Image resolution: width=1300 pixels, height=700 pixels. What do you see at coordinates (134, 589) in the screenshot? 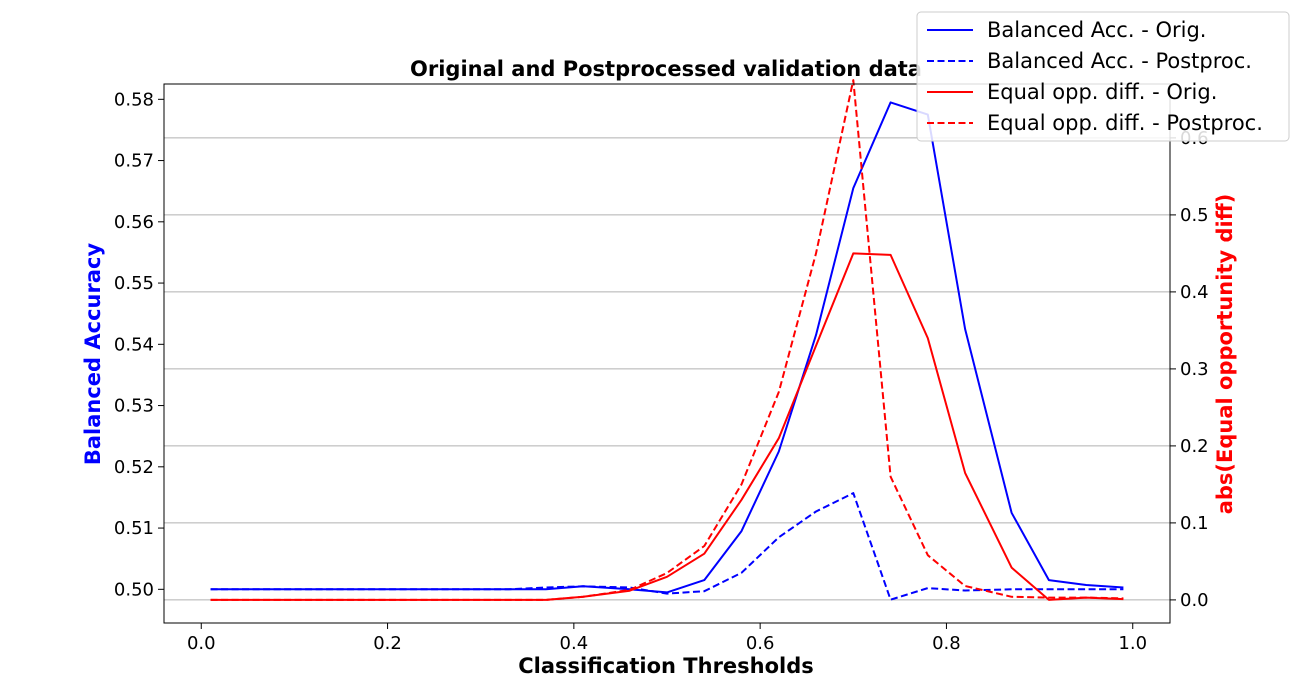
I see `y-left-tick-label: 0.50` at bounding box center [134, 589].